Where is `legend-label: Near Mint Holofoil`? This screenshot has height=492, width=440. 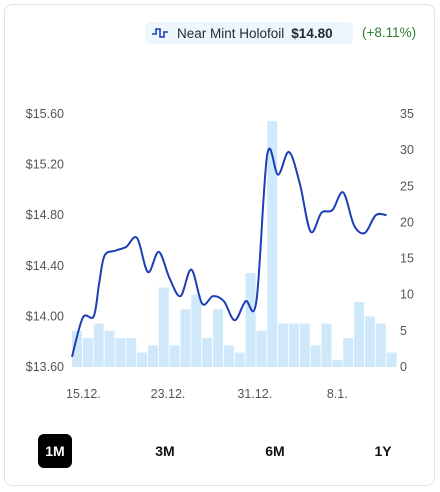 legend-label: Near Mint Holofoil is located at coordinates (231, 33).